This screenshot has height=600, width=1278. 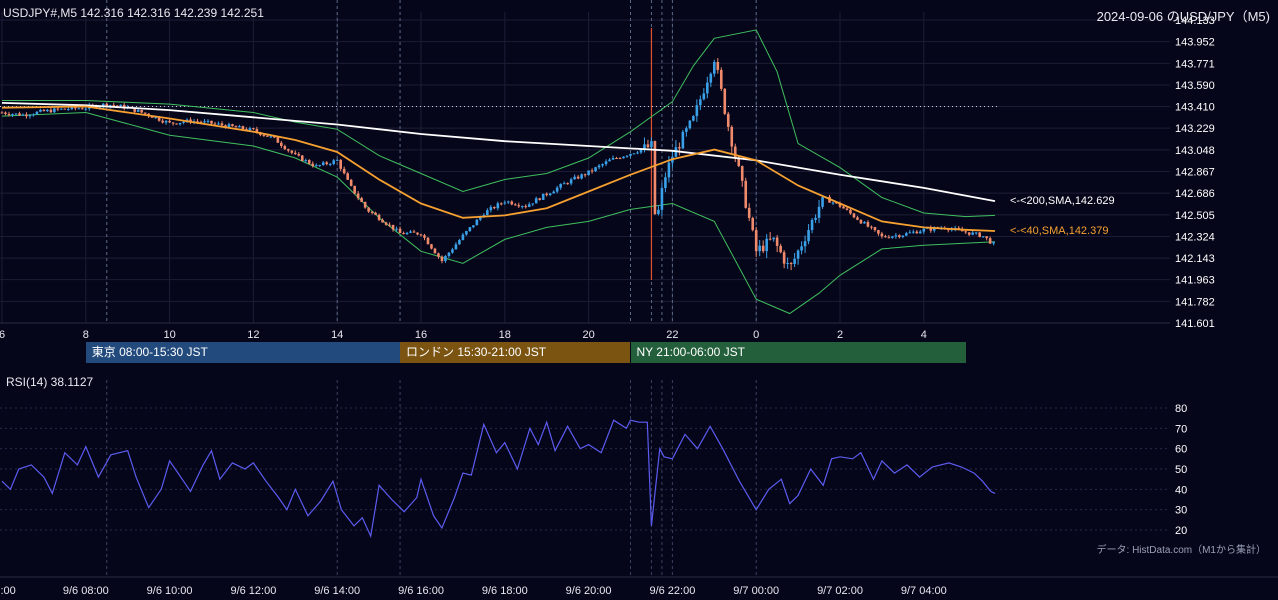 What do you see at coordinates (50, 382) in the screenshot?
I see `rsi-label: RSI(14) 38.1127` at bounding box center [50, 382].